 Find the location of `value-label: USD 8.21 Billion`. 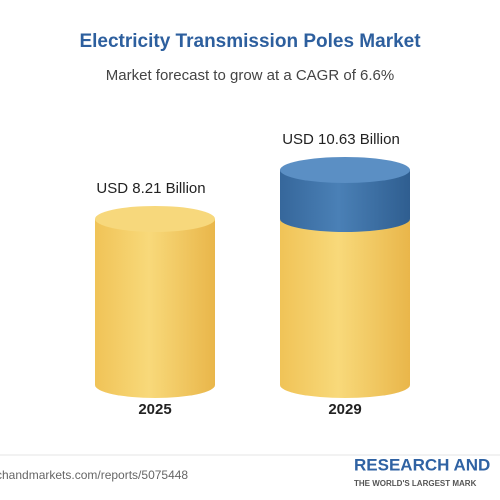

value-label: USD 8.21 Billion is located at coordinates (150, 188).